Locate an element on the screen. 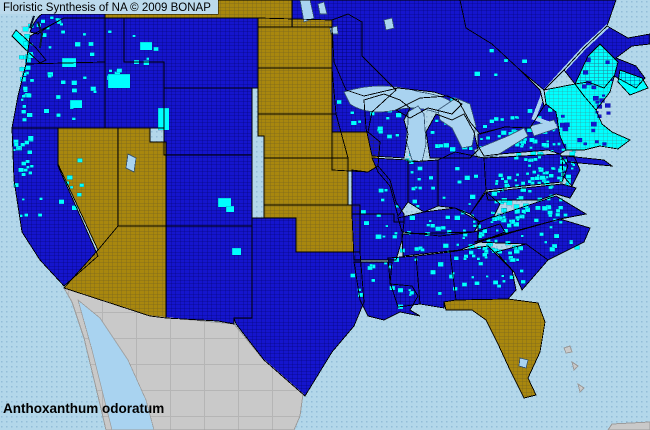 The image size is (650, 430). coastal-inlets is located at coordinates (36, 32).